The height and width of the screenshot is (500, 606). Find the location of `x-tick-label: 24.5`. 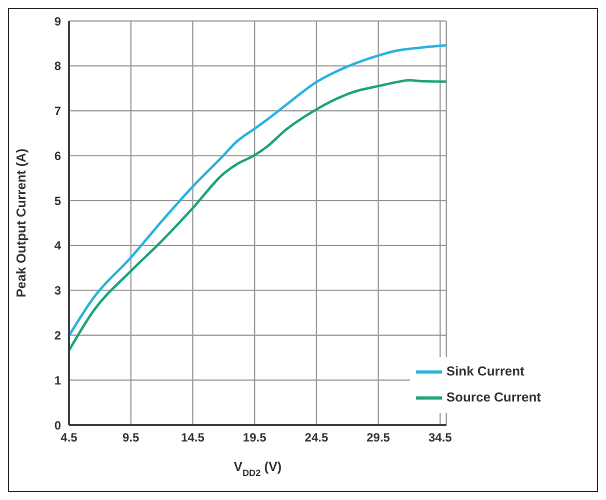

x-tick-label: 24.5 is located at coordinates (316, 437).